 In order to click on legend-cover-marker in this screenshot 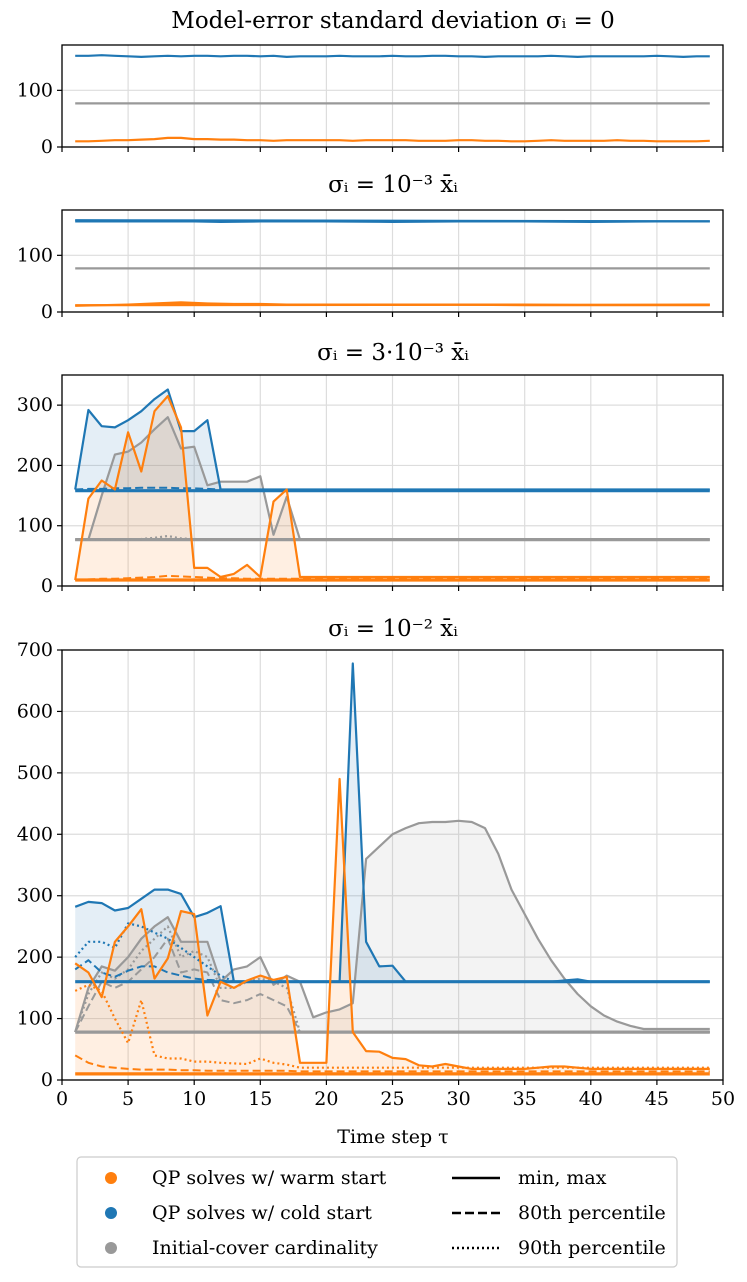, I will do `click(111, 1248)`.